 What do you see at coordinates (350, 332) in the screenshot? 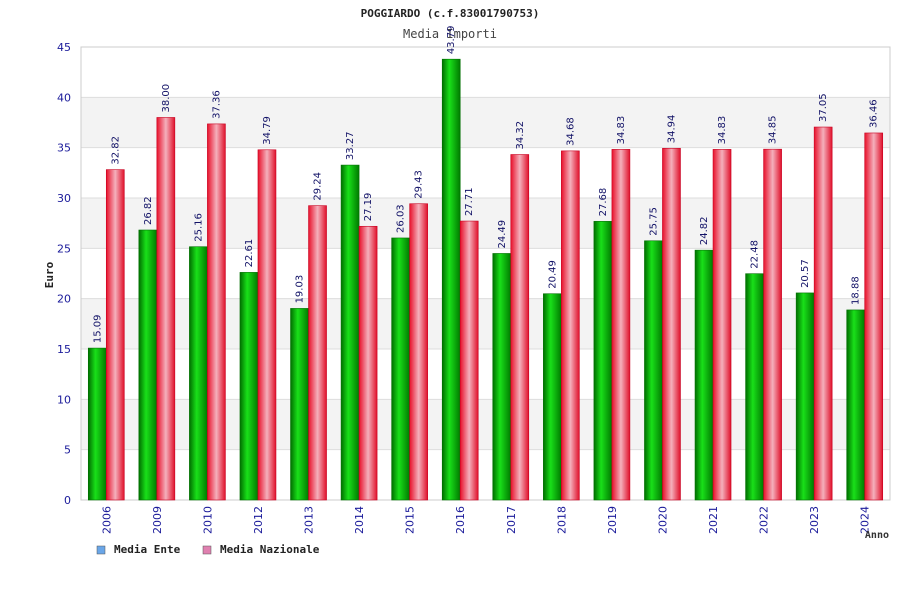
I see `bar-media-ente-2014` at bounding box center [350, 332].